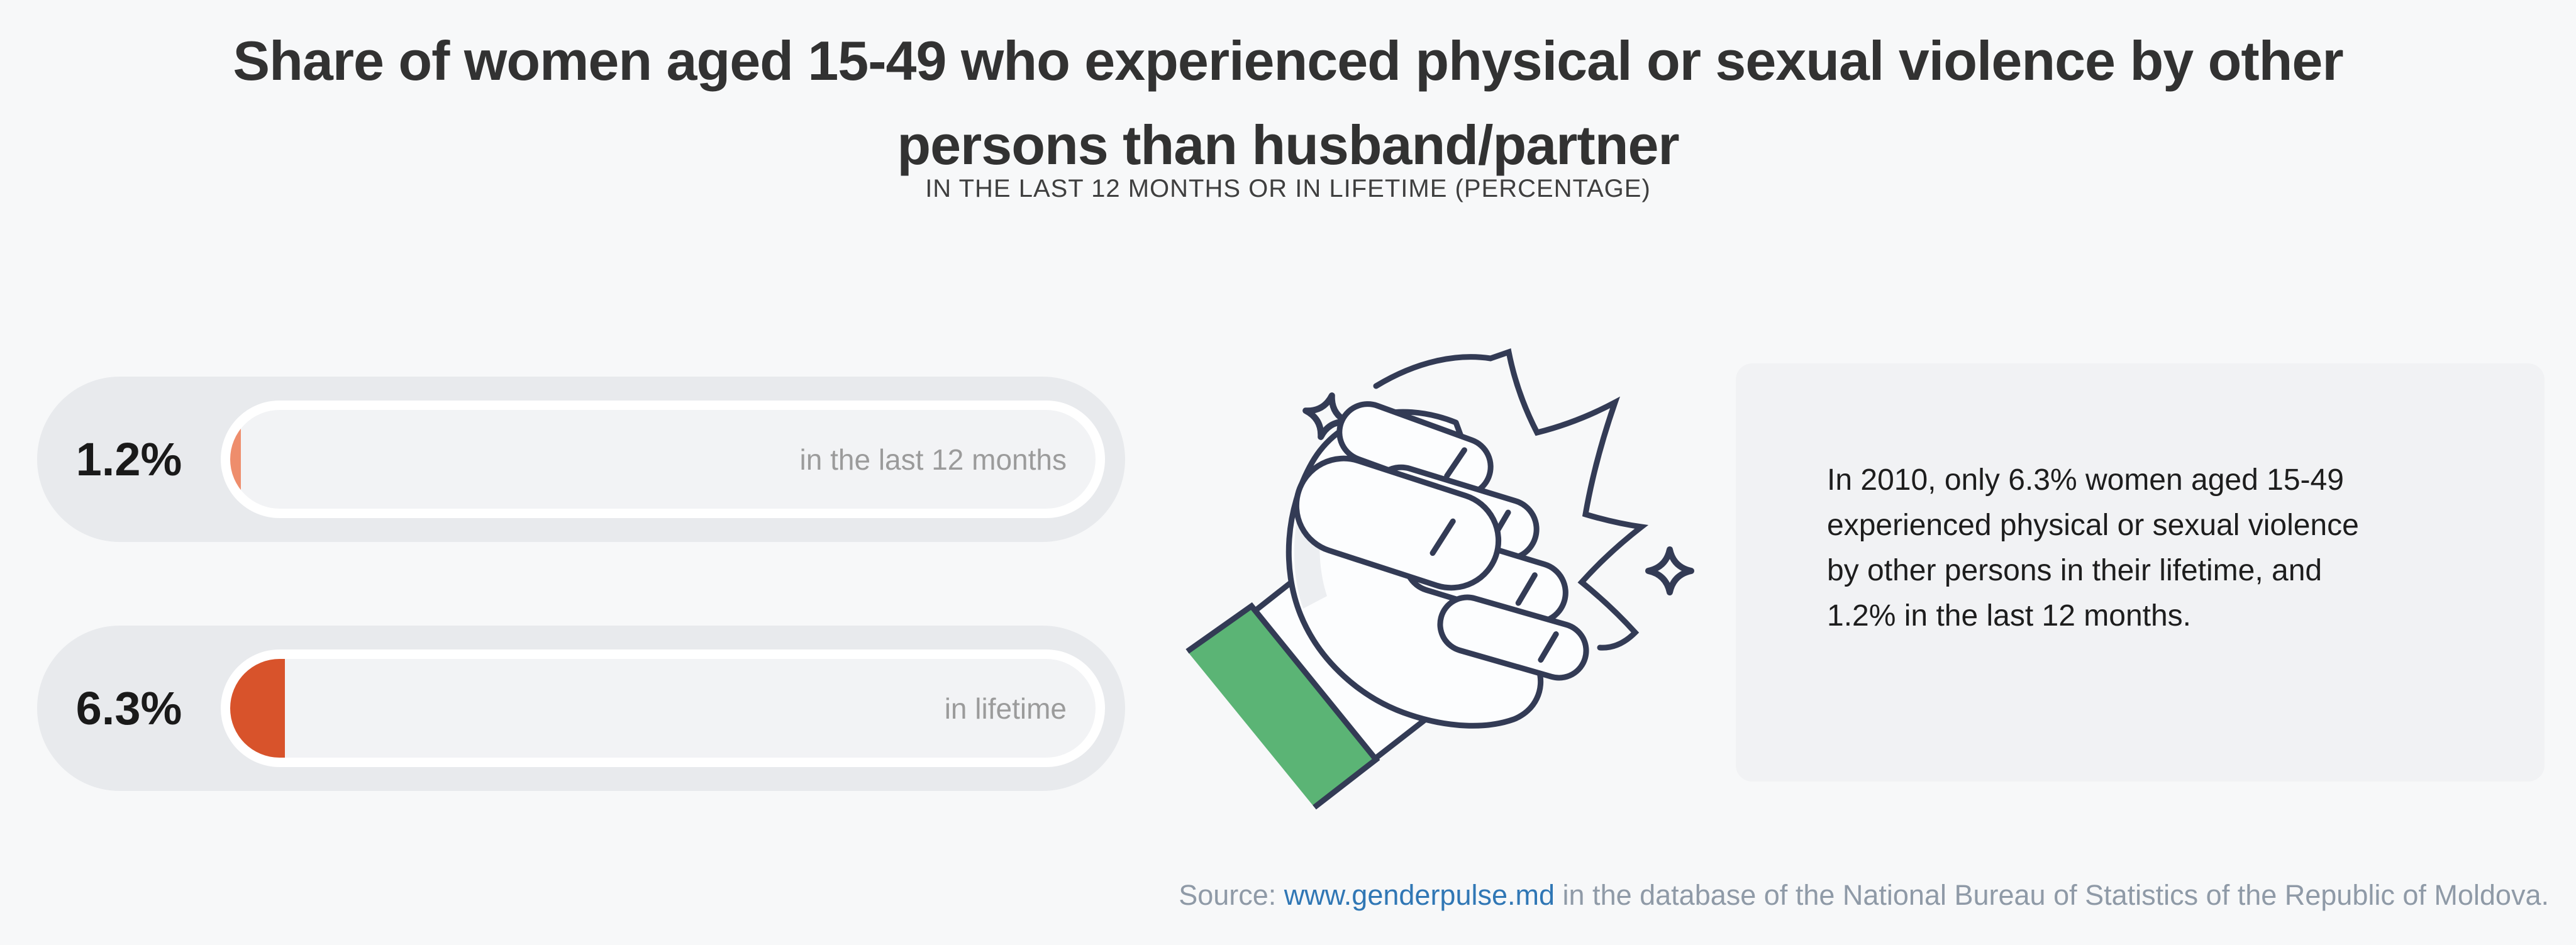 This screenshot has height=945, width=2576. I want to click on bar-row-lifetime: 6.3% in lifetime, so click(581, 708).